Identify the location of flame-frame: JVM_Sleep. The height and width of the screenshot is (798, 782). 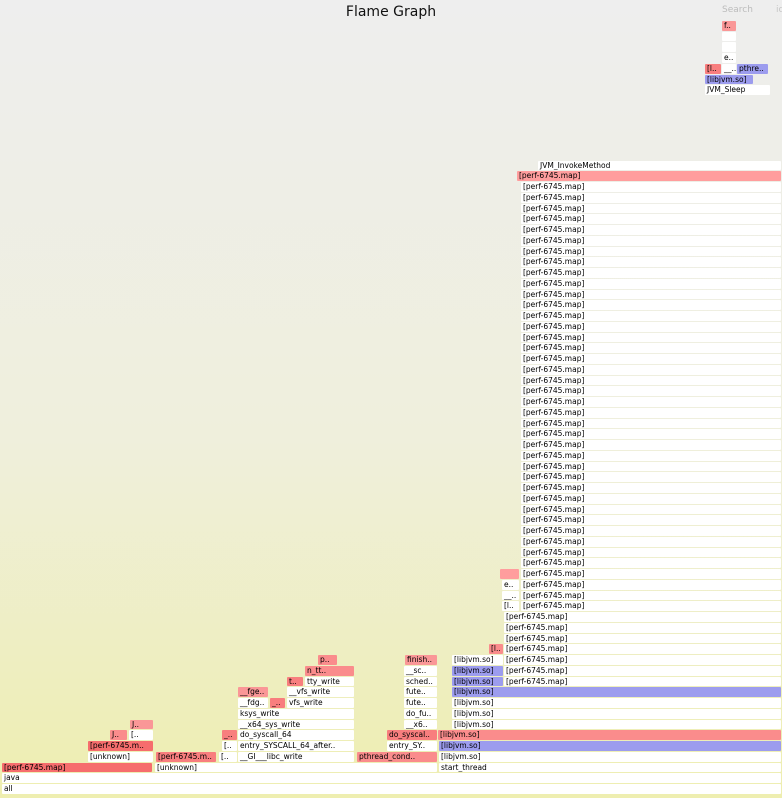
(737, 90).